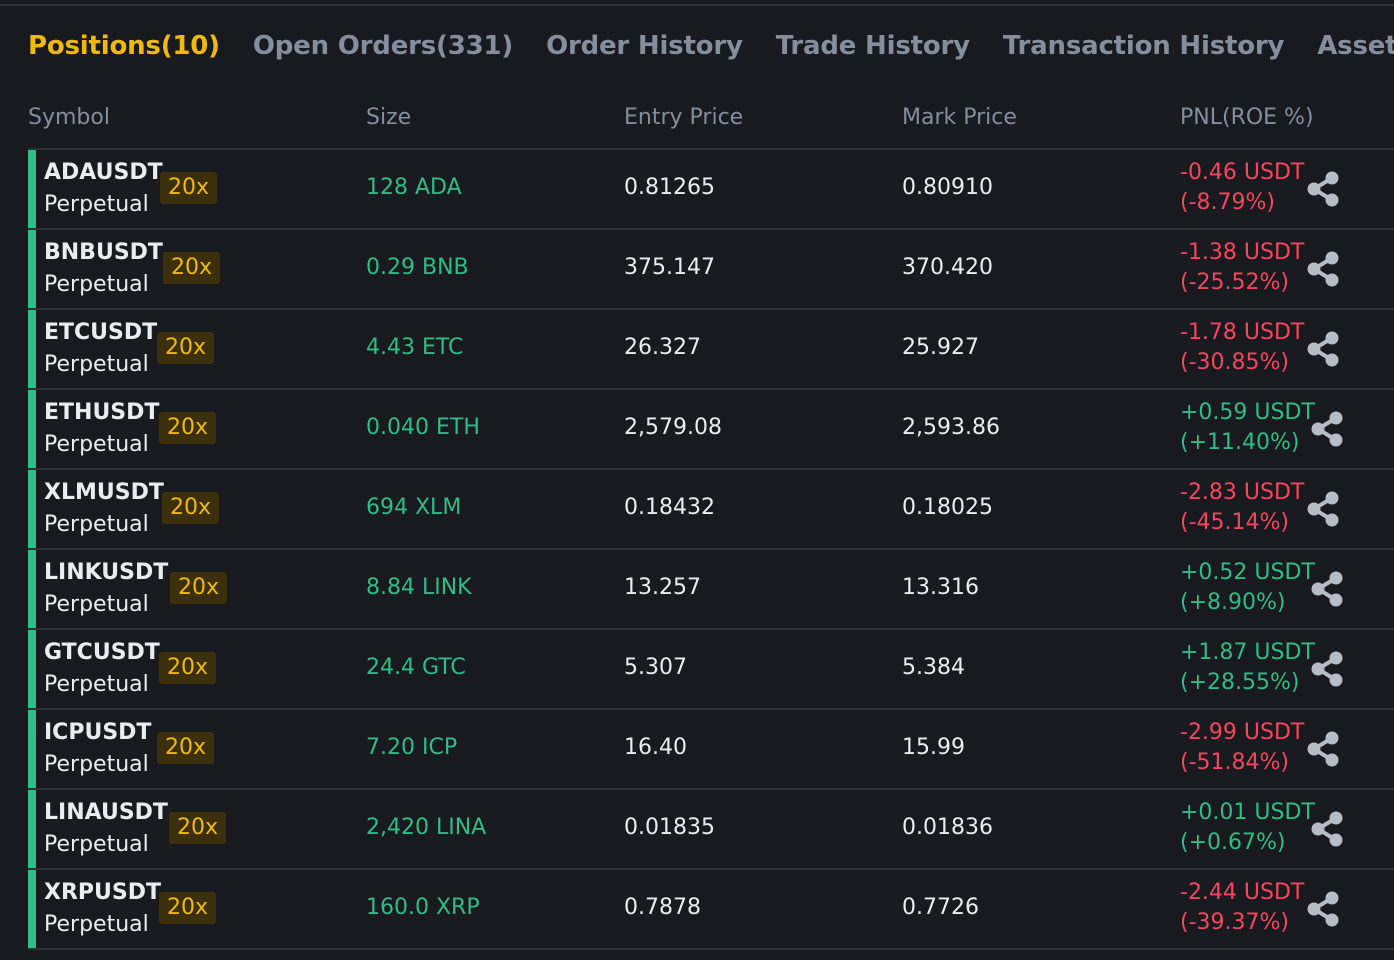 The height and width of the screenshot is (960, 1394). What do you see at coordinates (1247, 668) in the screenshot?
I see `pnl-cell: +1.87 USDT (+28.55%)` at bounding box center [1247, 668].